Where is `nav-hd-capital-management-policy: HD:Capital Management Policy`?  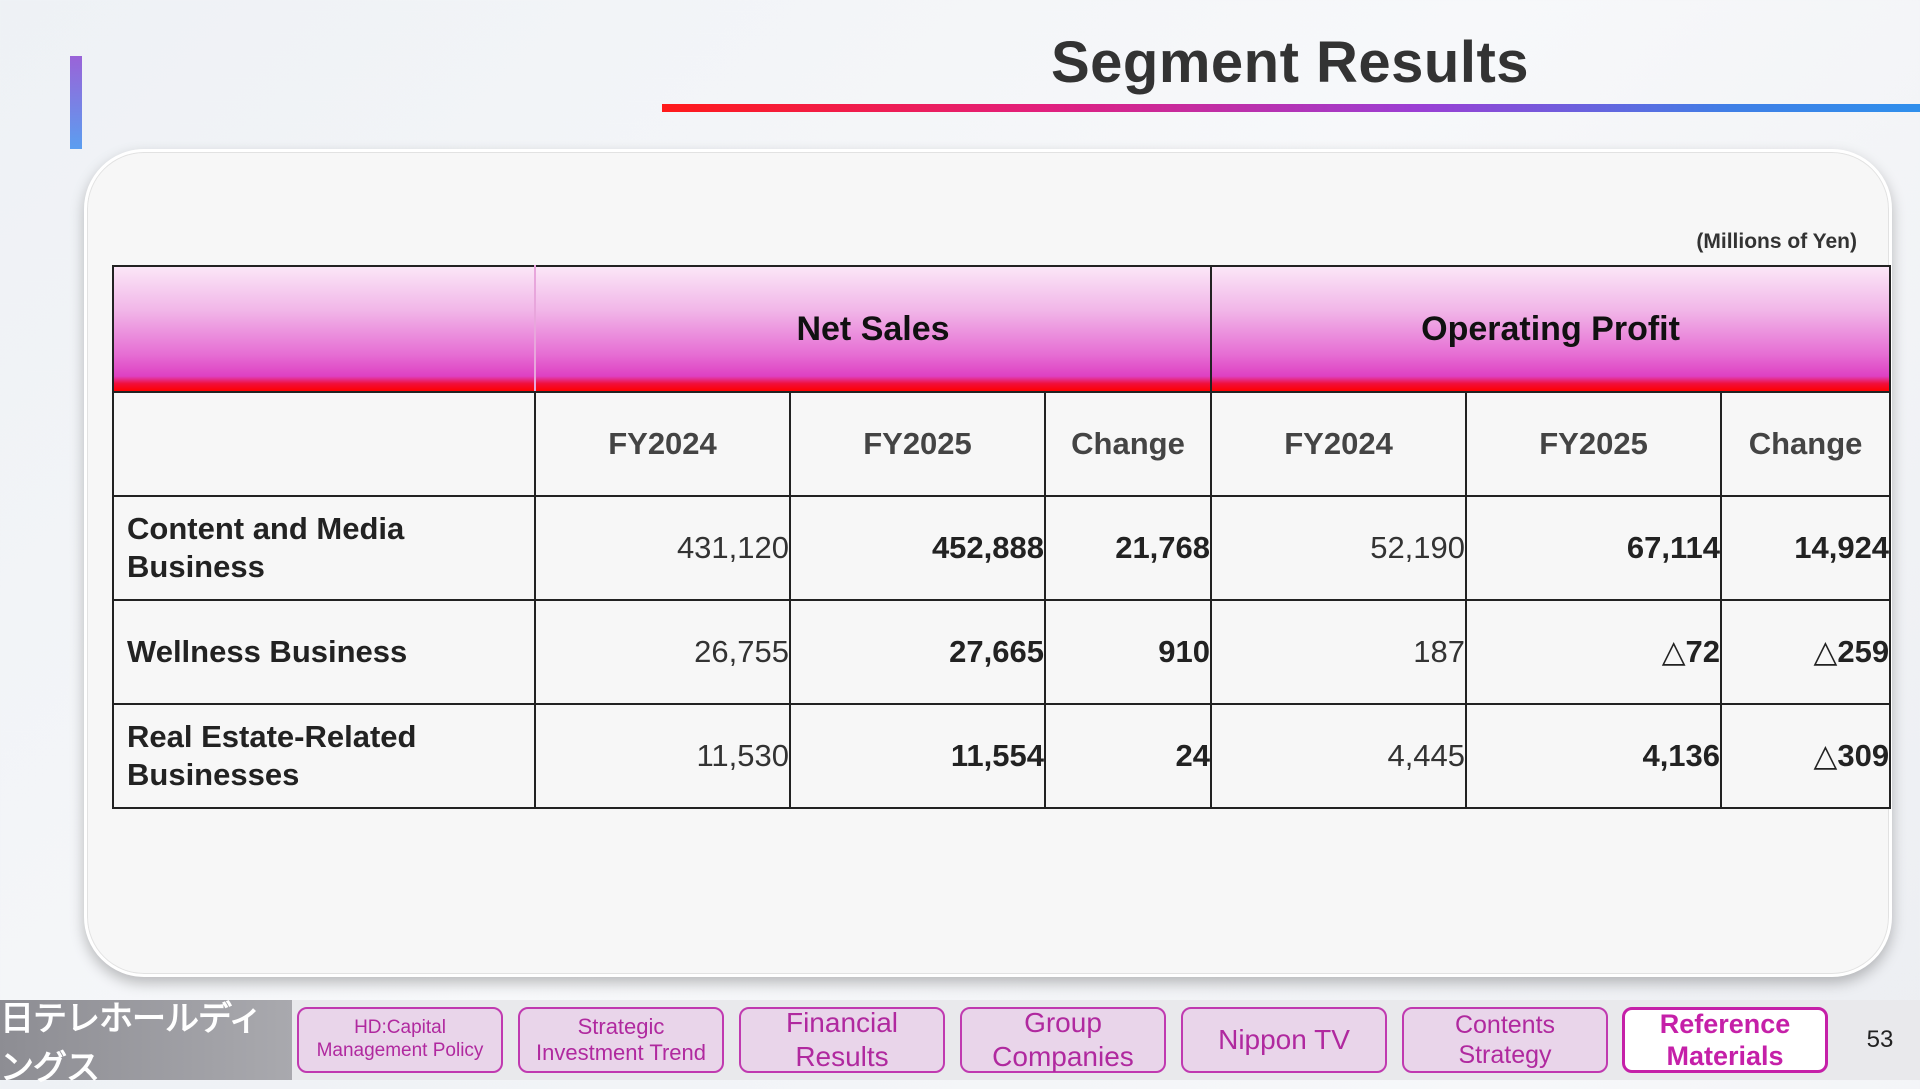
nav-hd-capital-management-policy: HD:Capital Management Policy is located at coordinates (400, 1040).